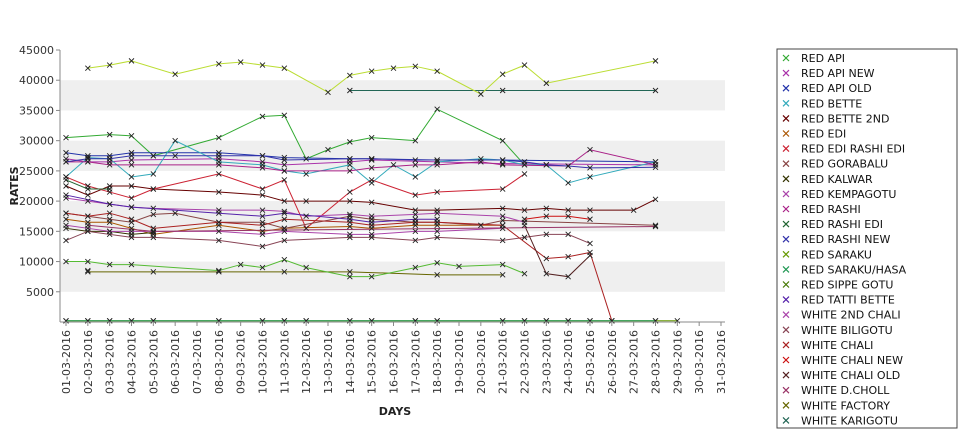  What do you see at coordinates (36, 50) in the screenshot?
I see `y-tick-label: 45000` at bounding box center [36, 50].